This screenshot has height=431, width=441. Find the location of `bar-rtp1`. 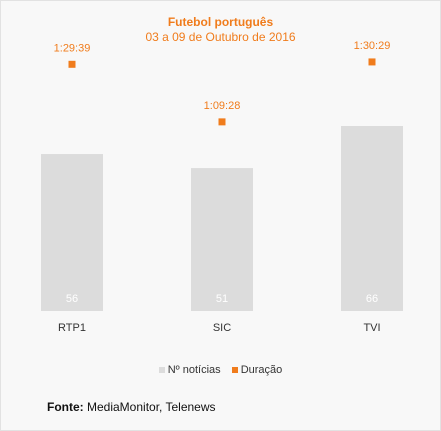

bar-rtp1 is located at coordinates (72, 232).